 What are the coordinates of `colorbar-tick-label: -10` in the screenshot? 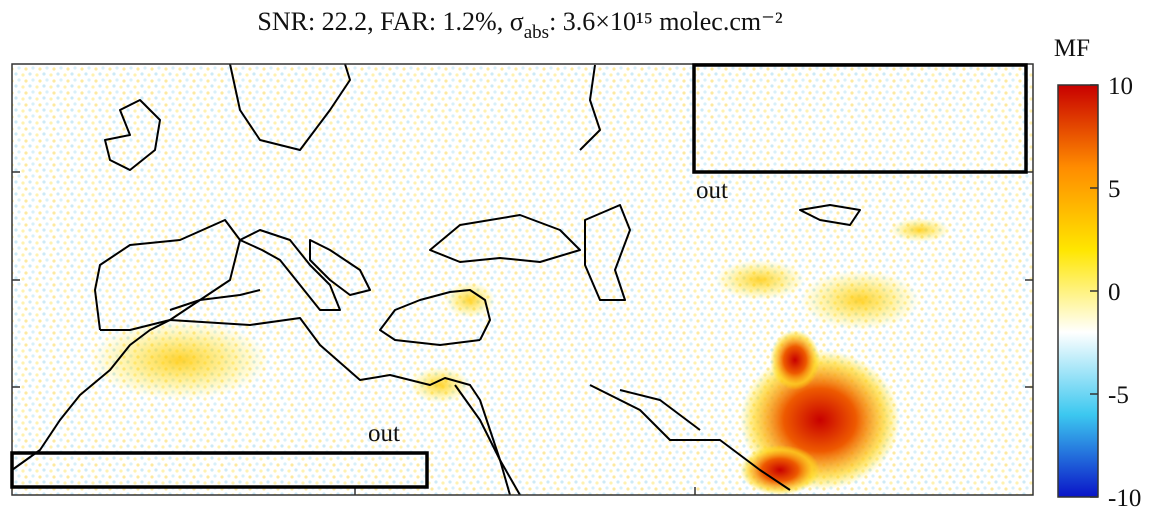 It's located at (1124, 498).